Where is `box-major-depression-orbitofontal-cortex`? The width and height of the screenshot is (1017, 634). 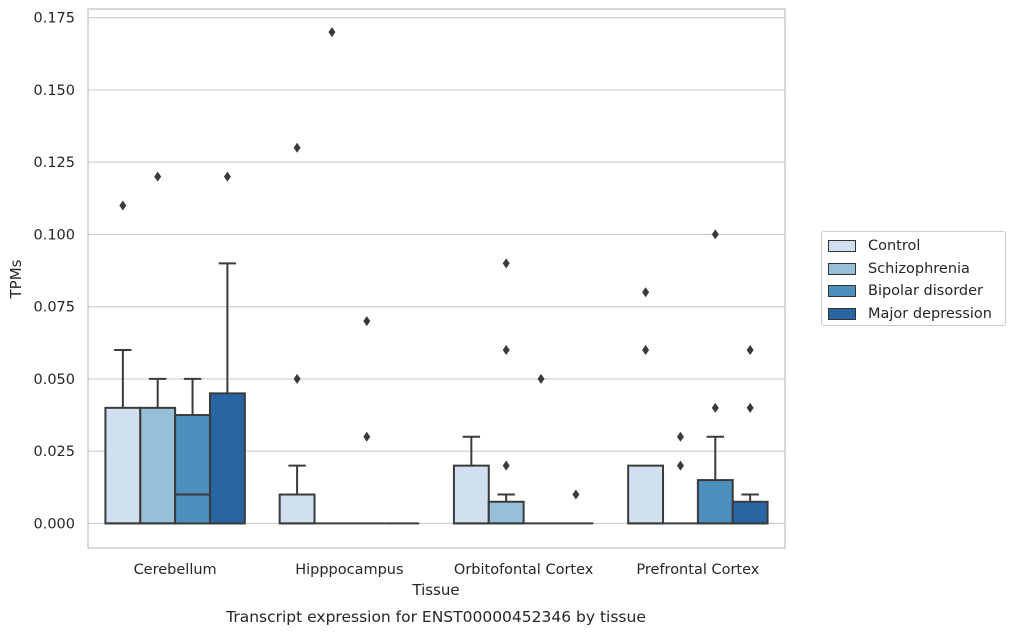
box-major-depression-orbitofontal-cortex is located at coordinates (576, 507).